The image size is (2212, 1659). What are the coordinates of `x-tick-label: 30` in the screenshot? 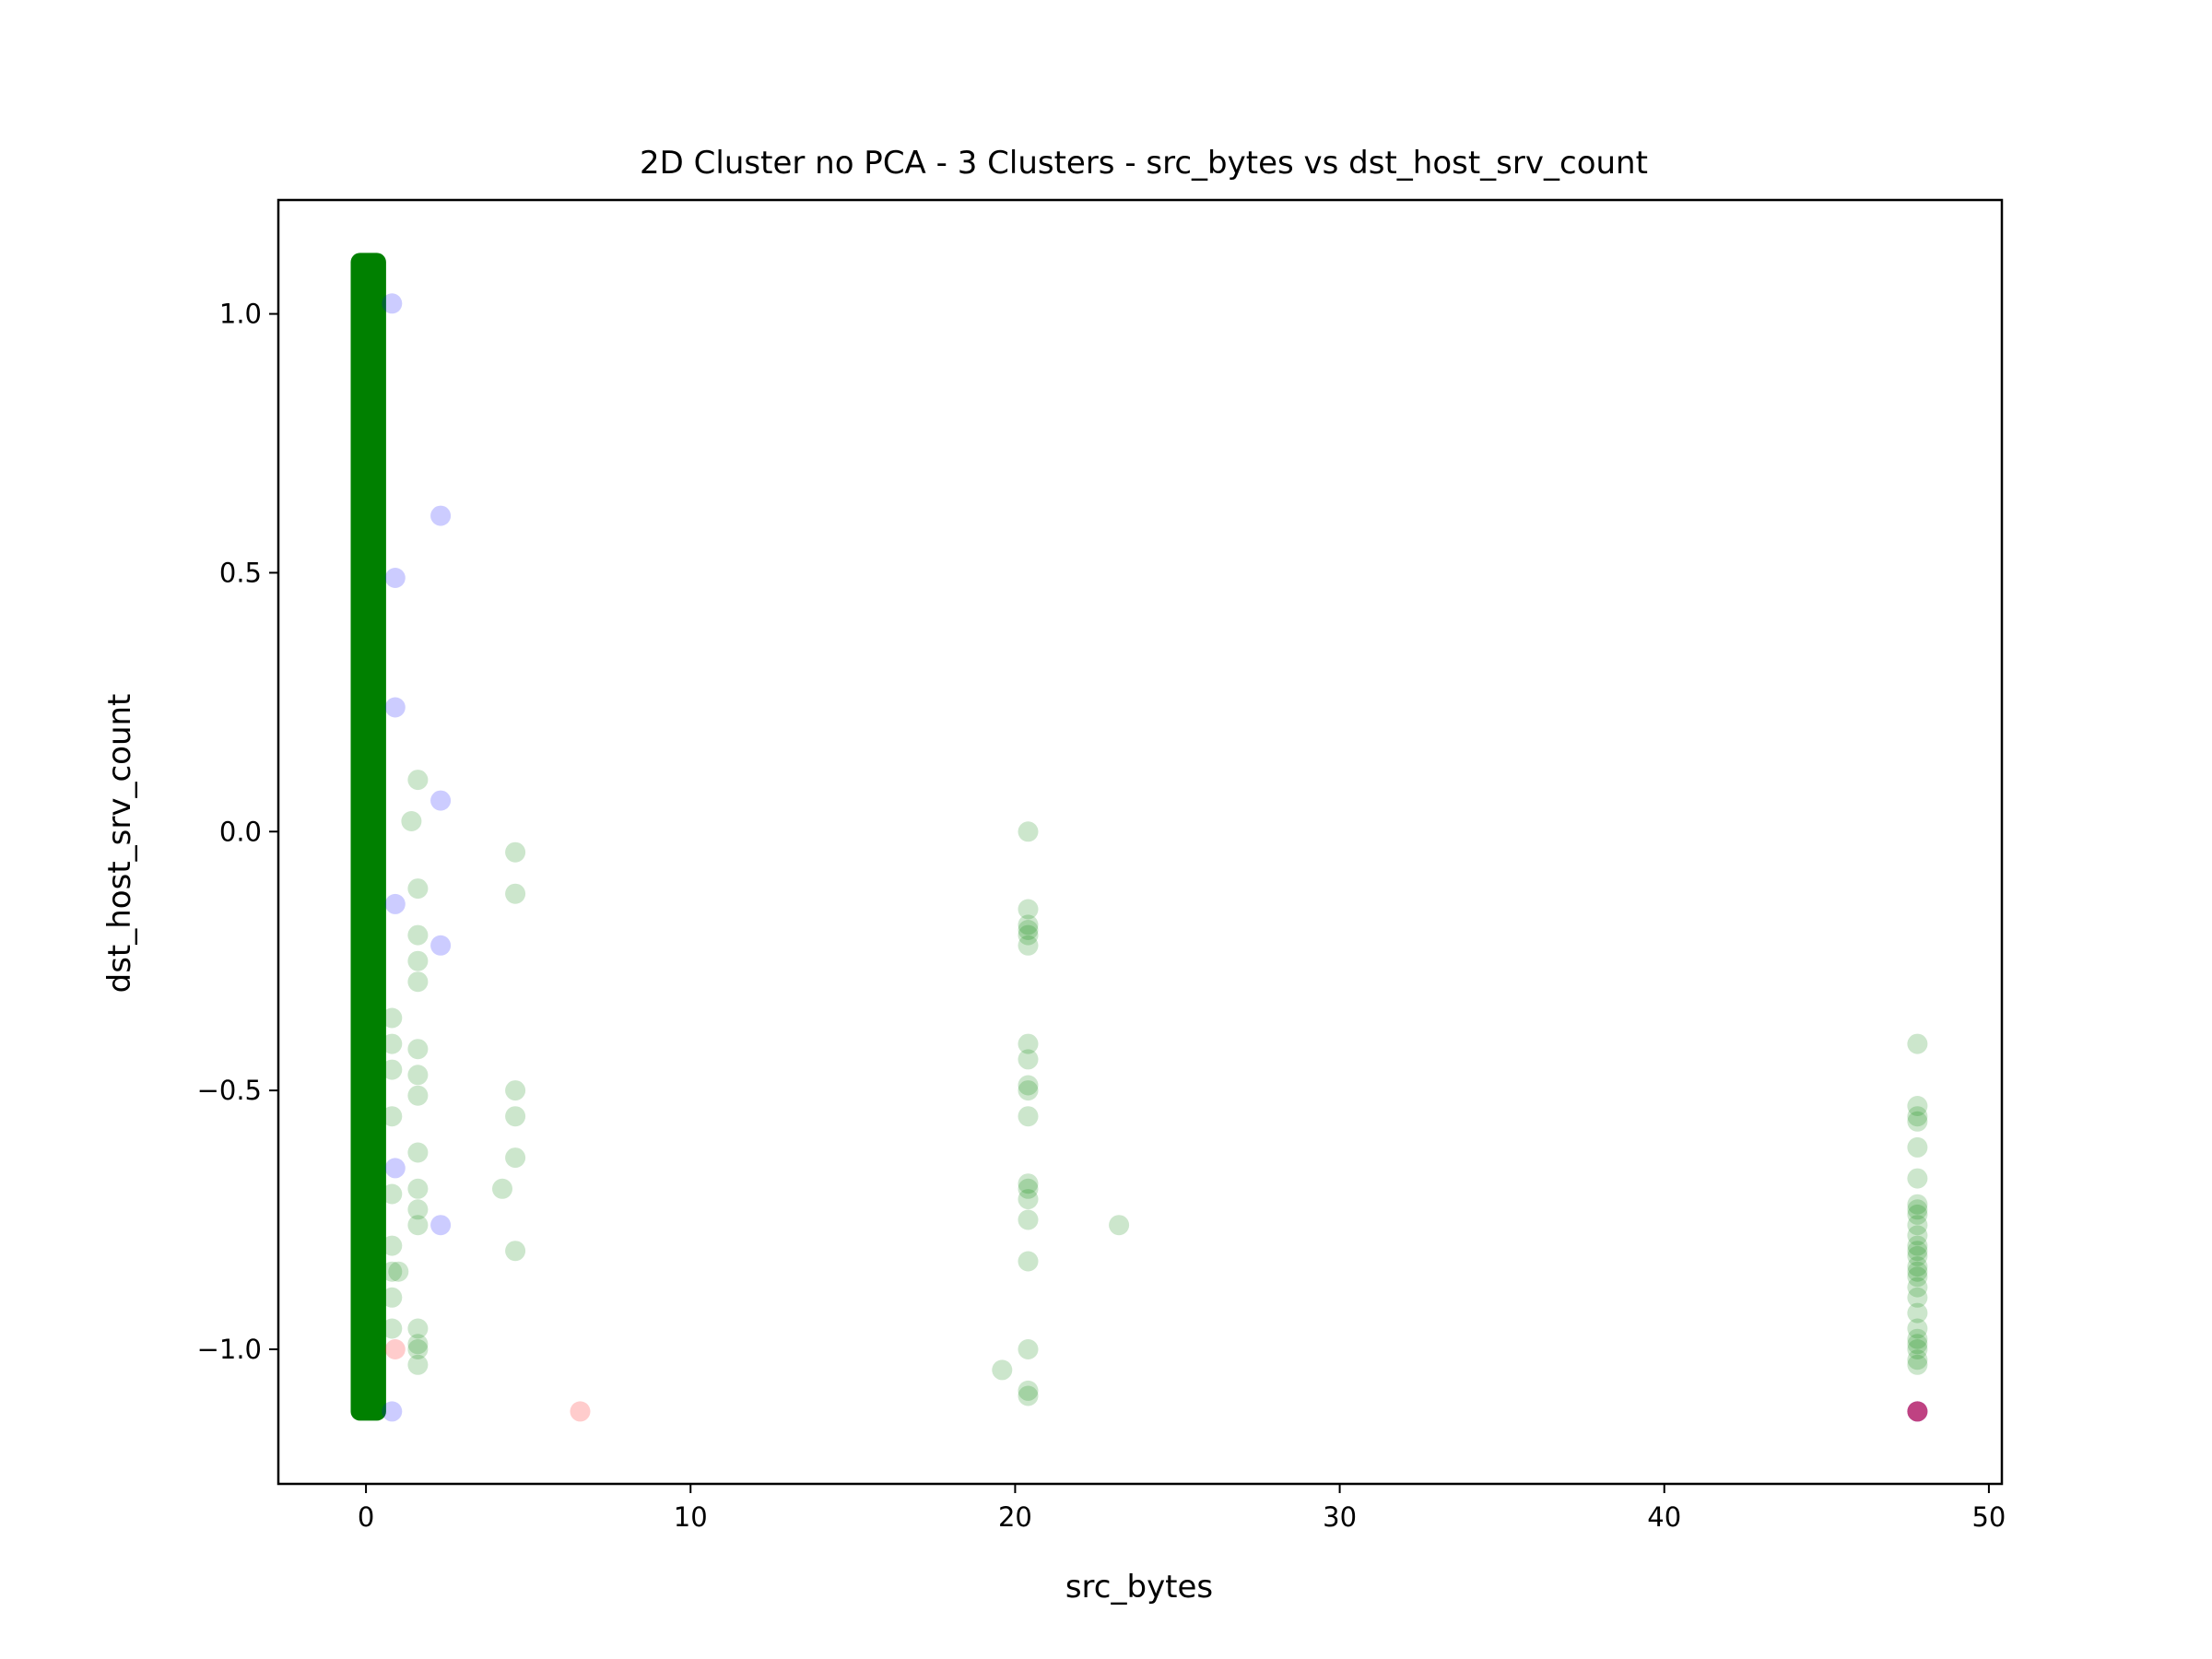 It's located at (1340, 1517).